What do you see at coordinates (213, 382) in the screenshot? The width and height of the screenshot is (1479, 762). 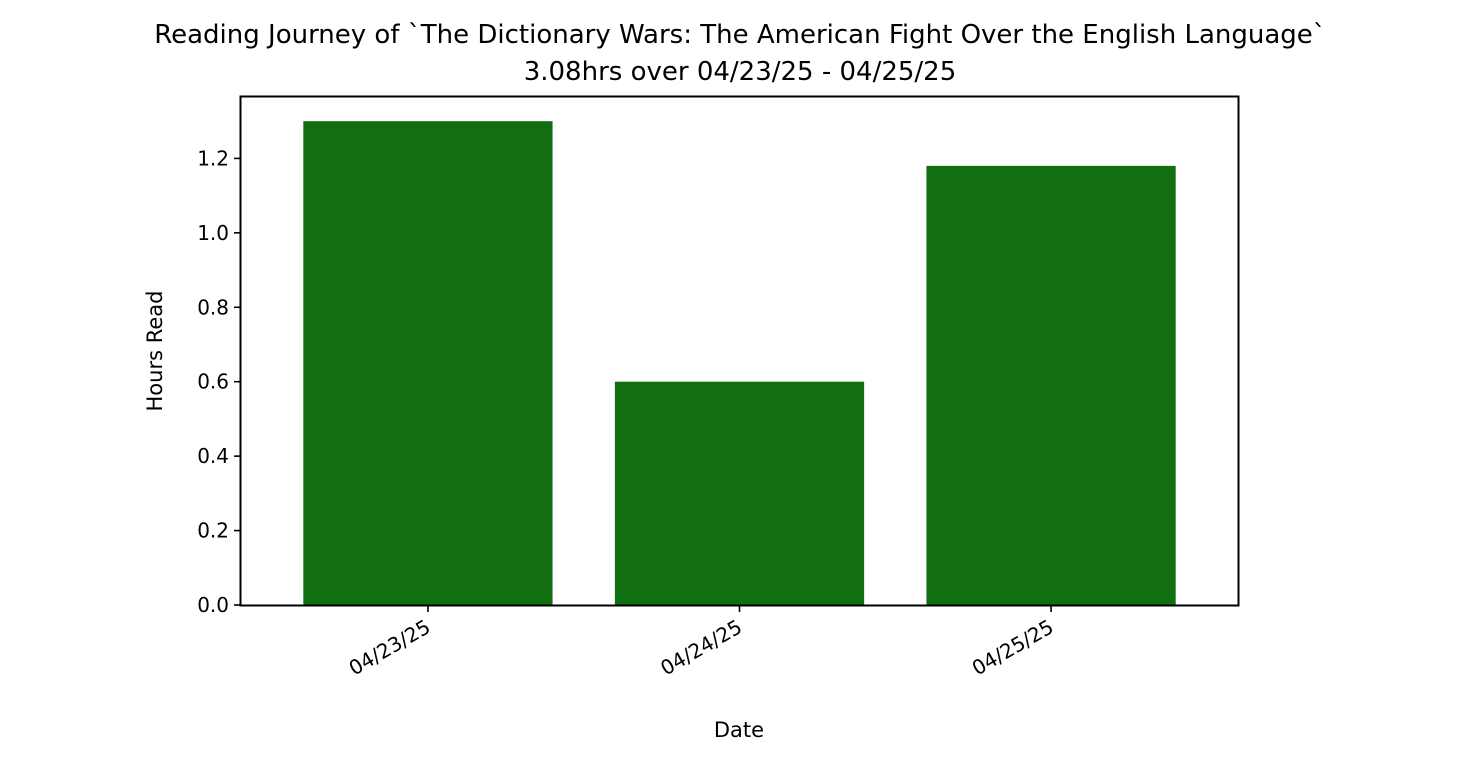 I see `y-tick-label: 0.6` at bounding box center [213, 382].